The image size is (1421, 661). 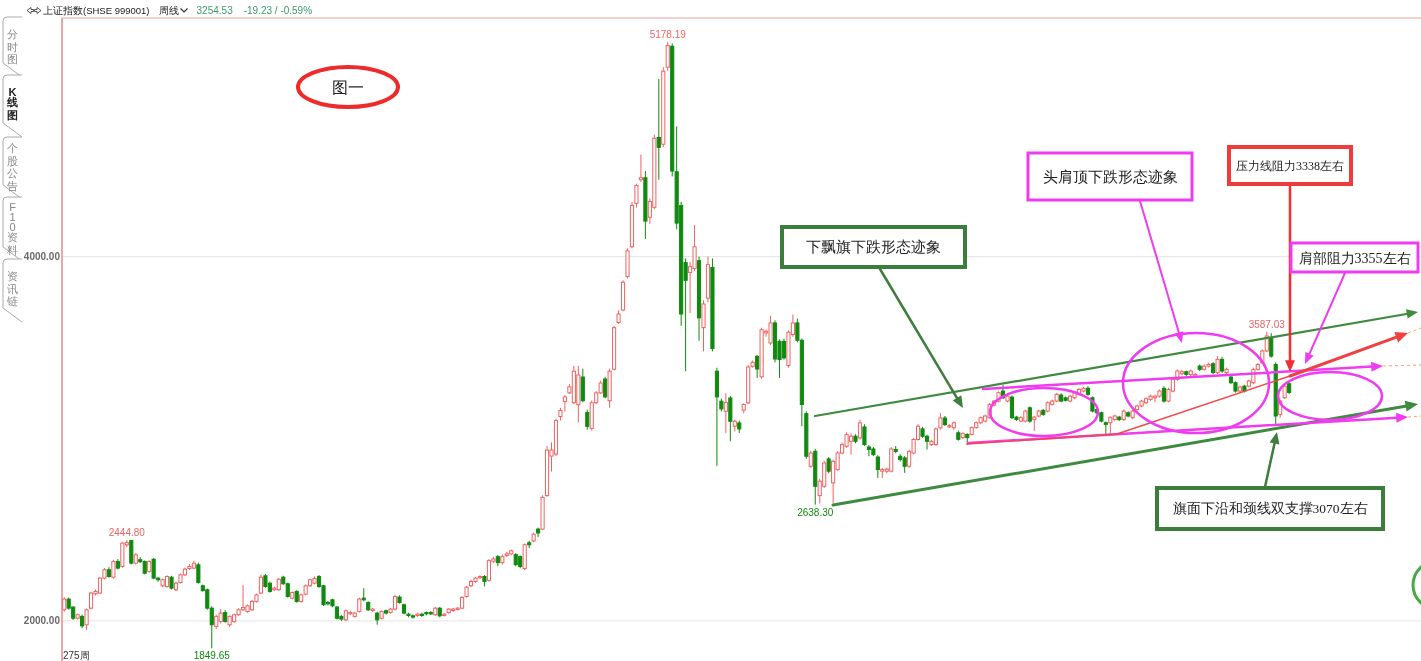 What do you see at coordinates (667, 34) in the screenshot?
I see `data-label: 5178.19` at bounding box center [667, 34].